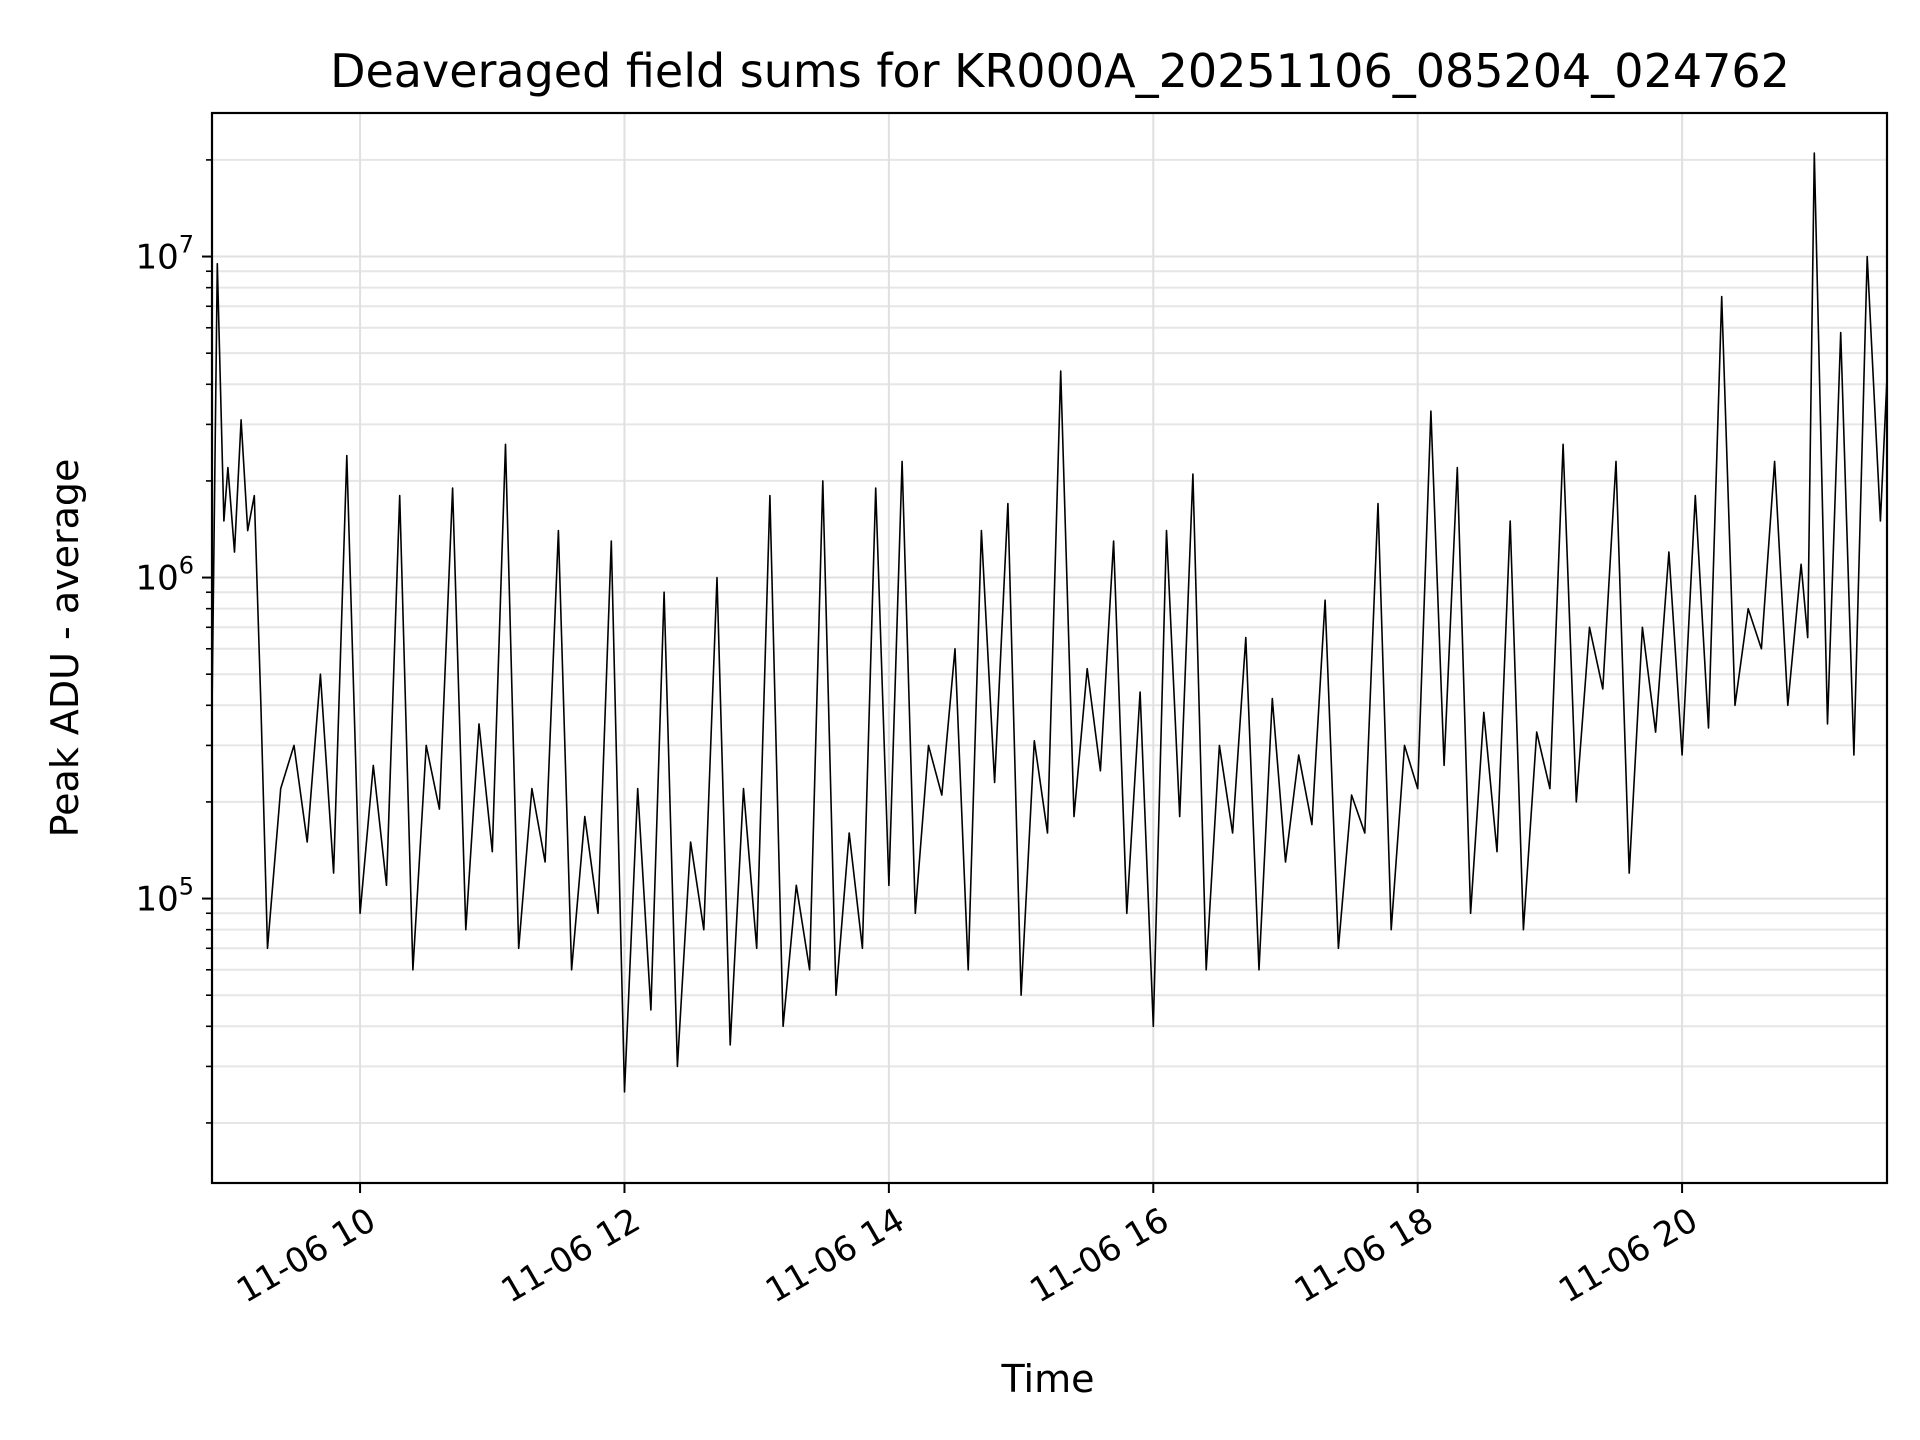  What do you see at coordinates (164, 575) in the screenshot?
I see `y-tick-label: 10⁶` at bounding box center [164, 575].